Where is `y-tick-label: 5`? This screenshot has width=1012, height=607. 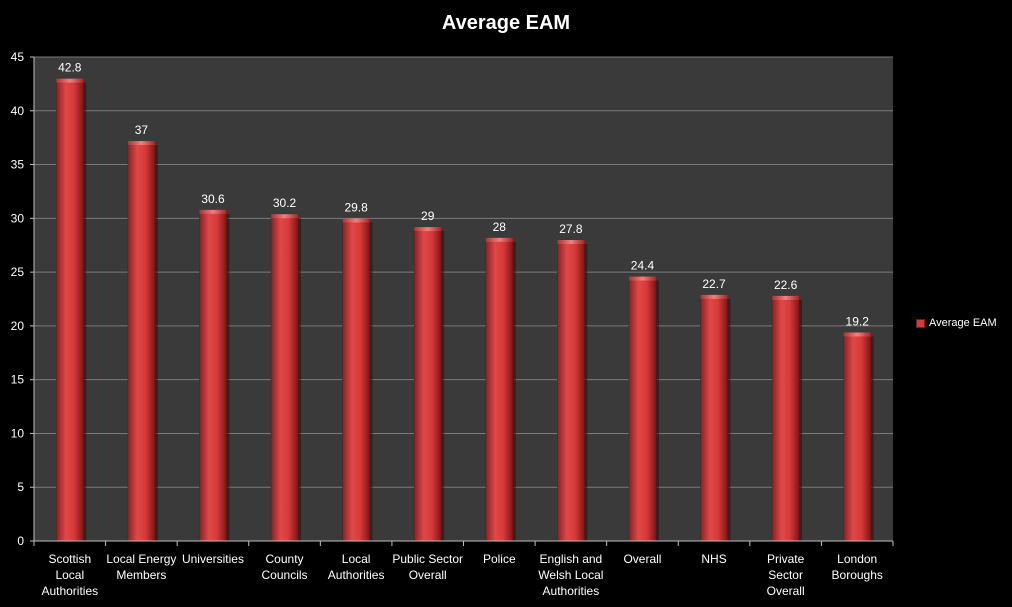
y-tick-label: 5 is located at coordinates (20, 487).